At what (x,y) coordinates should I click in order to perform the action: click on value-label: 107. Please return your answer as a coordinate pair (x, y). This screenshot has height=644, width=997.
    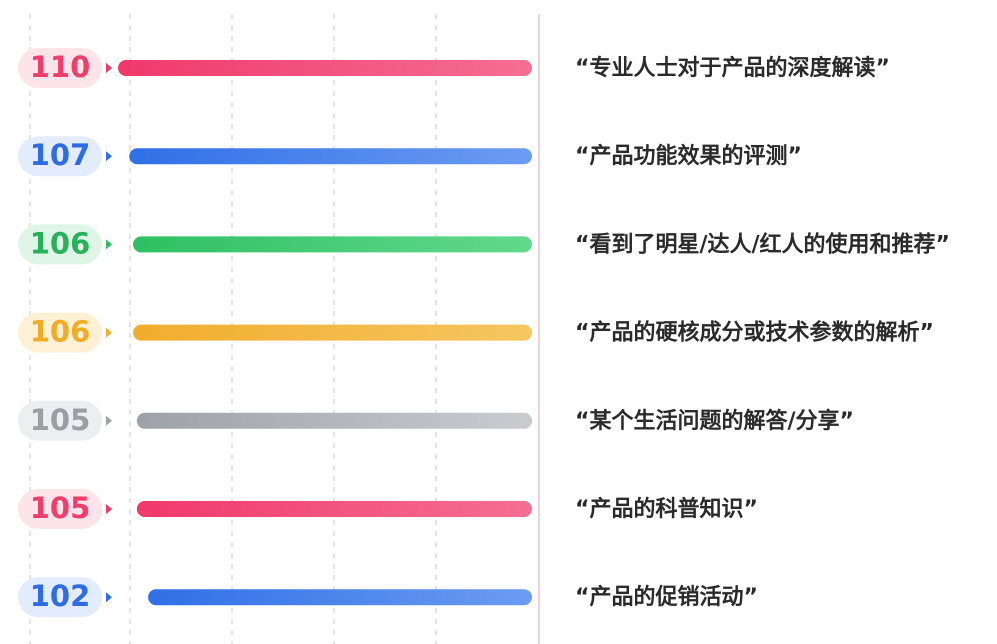
    Looking at the image, I should click on (60, 155).